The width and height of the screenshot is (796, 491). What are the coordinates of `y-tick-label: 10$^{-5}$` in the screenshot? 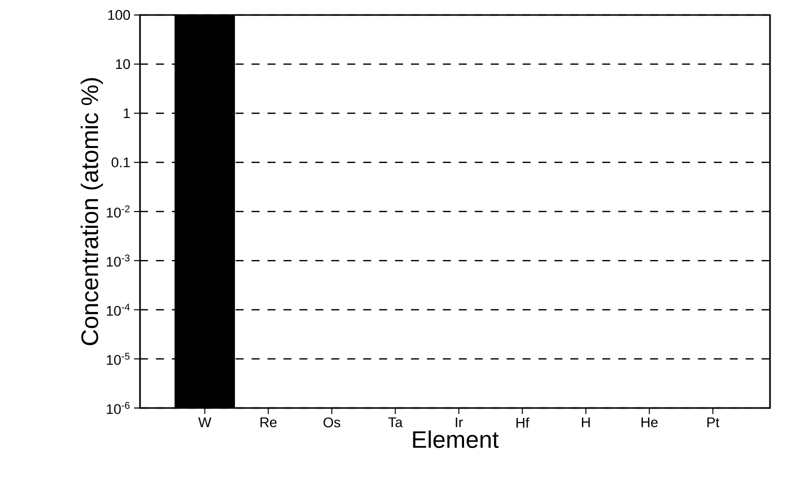 It's located at (118, 358).